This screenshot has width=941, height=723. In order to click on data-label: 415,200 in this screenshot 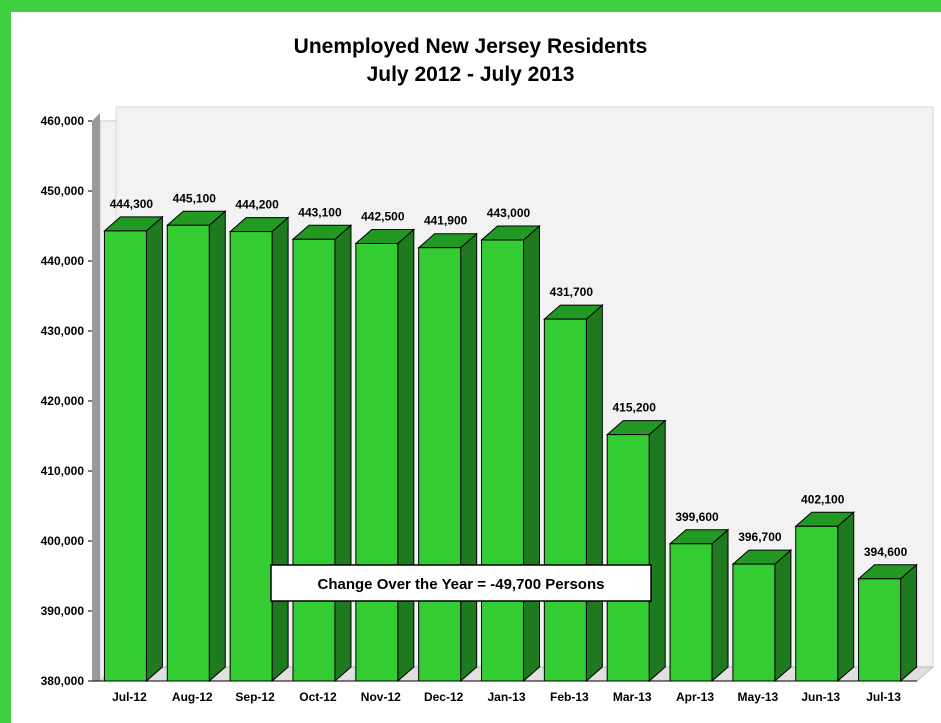, I will do `click(634, 408)`.